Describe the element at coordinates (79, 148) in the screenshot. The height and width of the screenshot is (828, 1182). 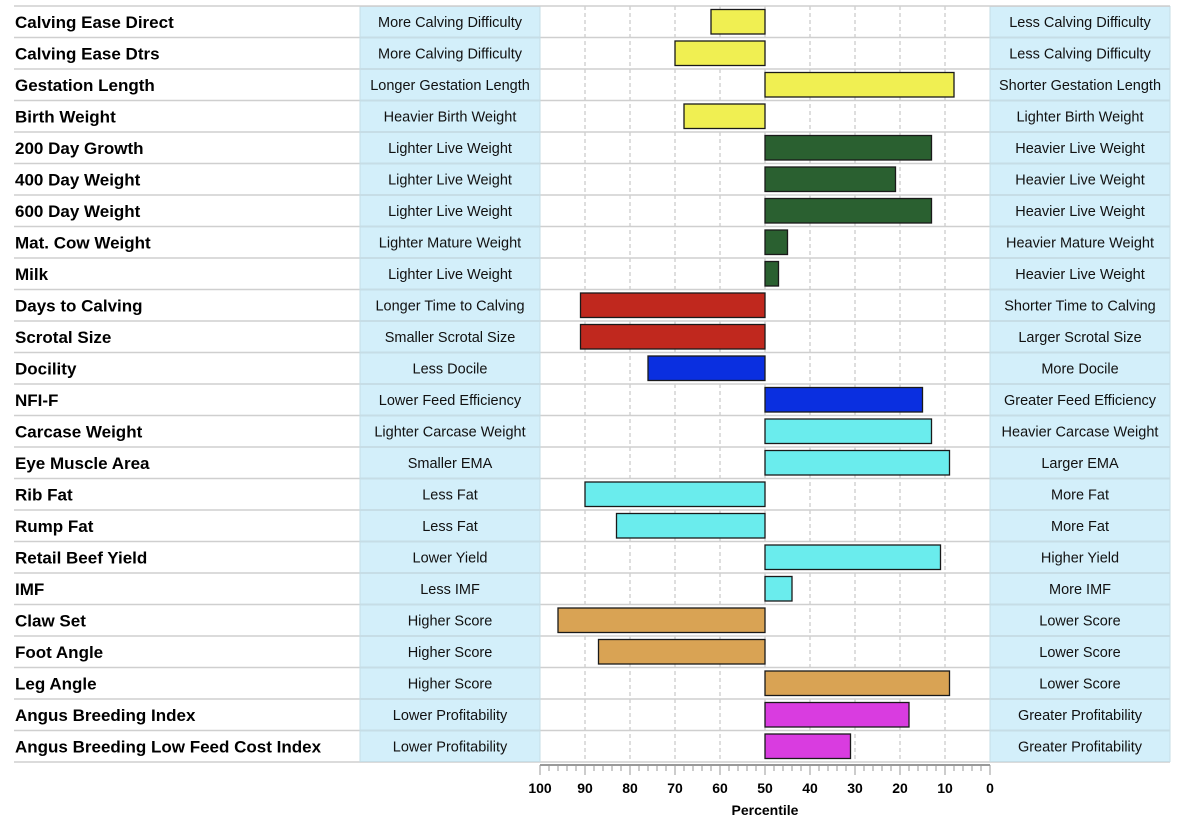
I see `trait-name: 200 Day Growth` at that location.